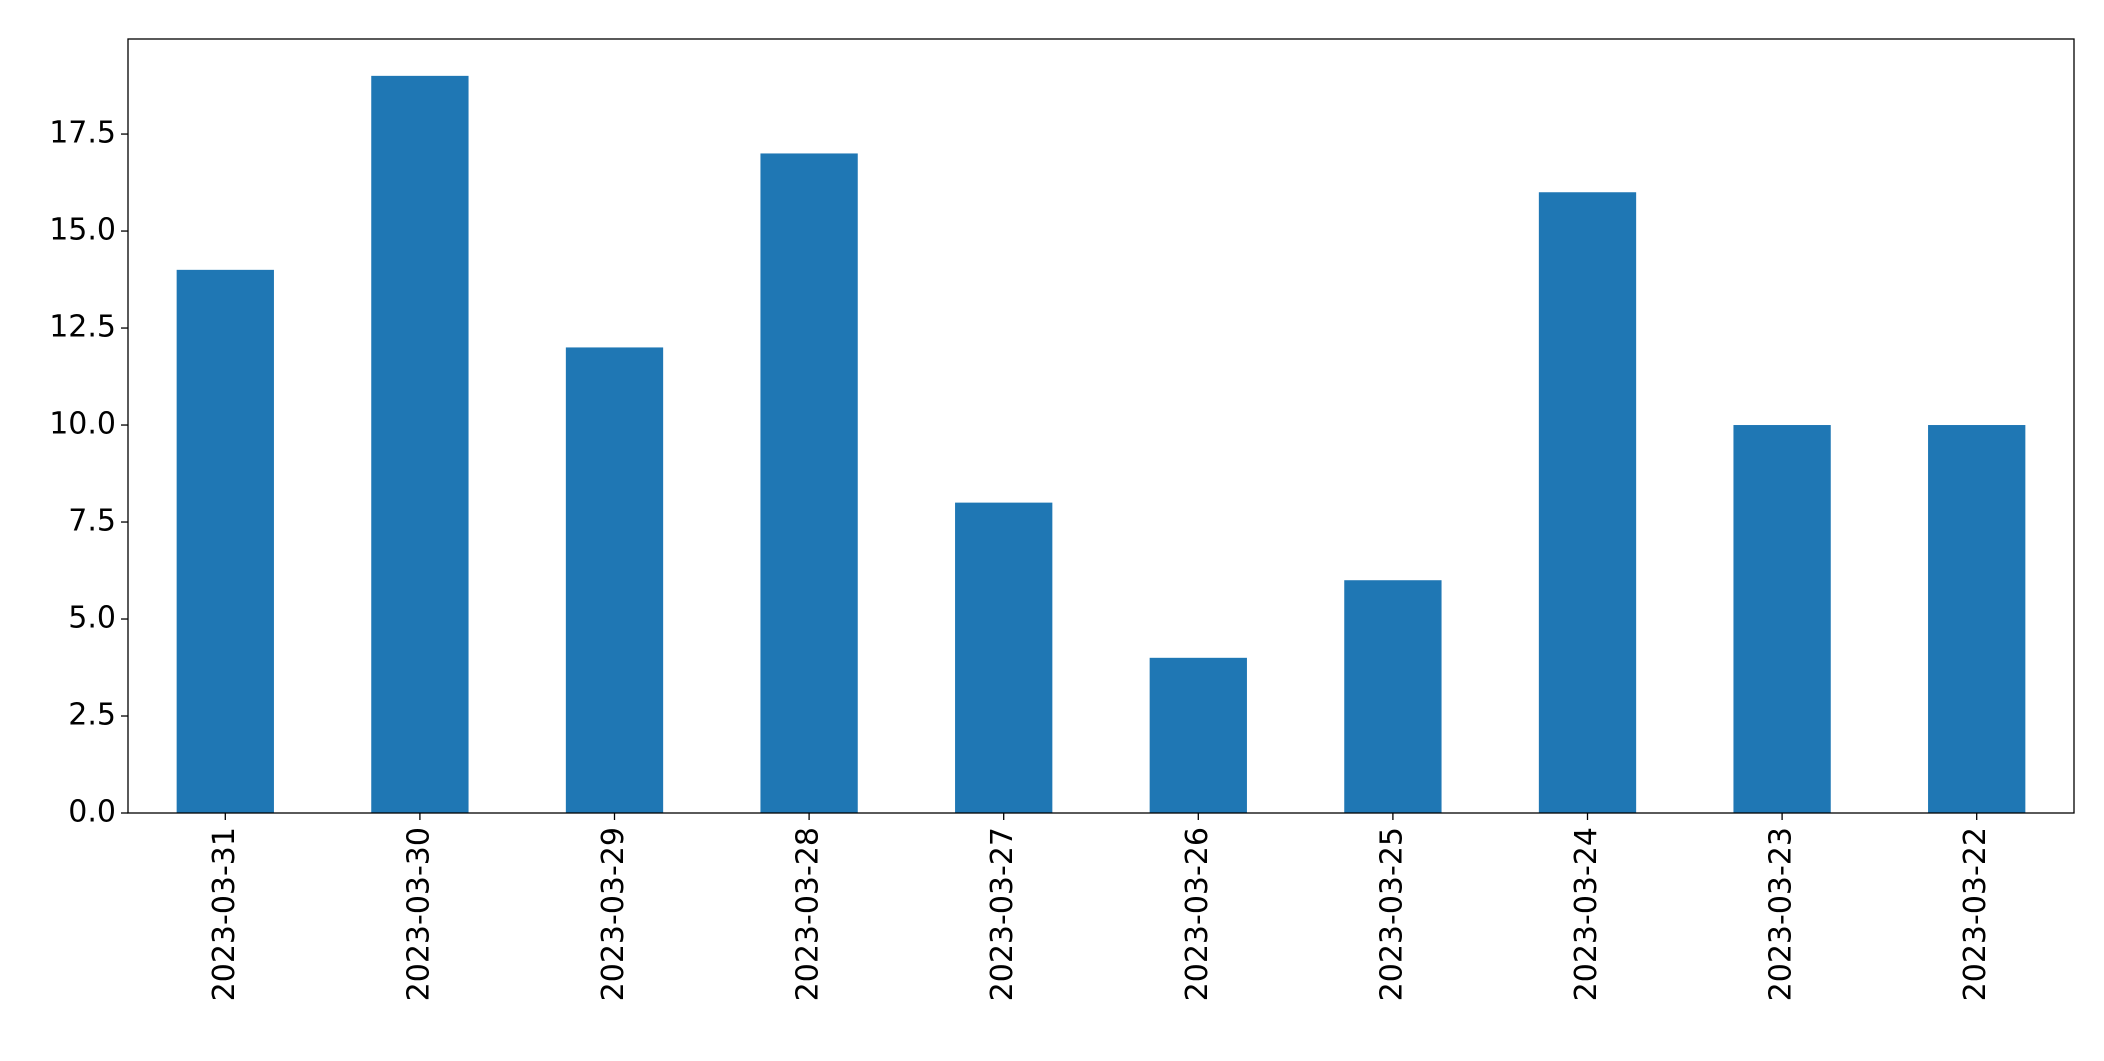  I want to click on y-tick-label: 17.5, so click(82, 133).